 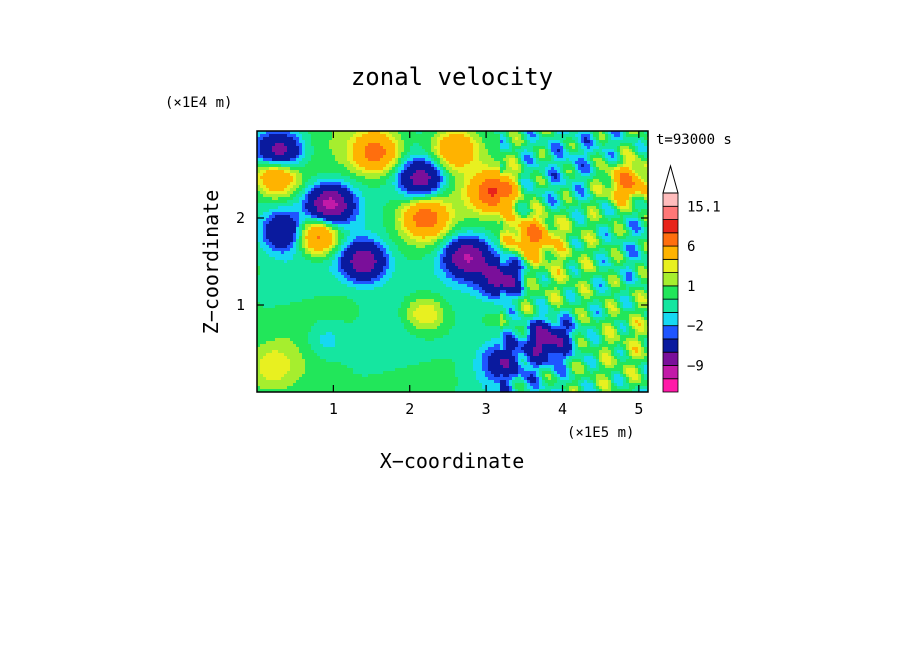 I want to click on chart-title: zonal velocity, so click(x=452, y=77).